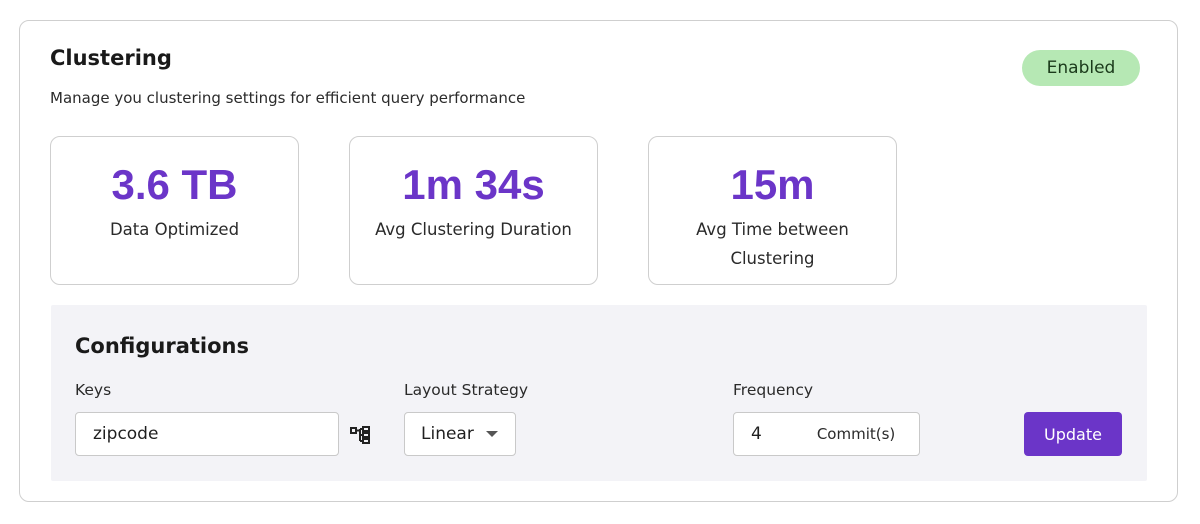 The height and width of the screenshot is (524, 1200). I want to click on stat-value: 1m 34s, so click(473, 184).